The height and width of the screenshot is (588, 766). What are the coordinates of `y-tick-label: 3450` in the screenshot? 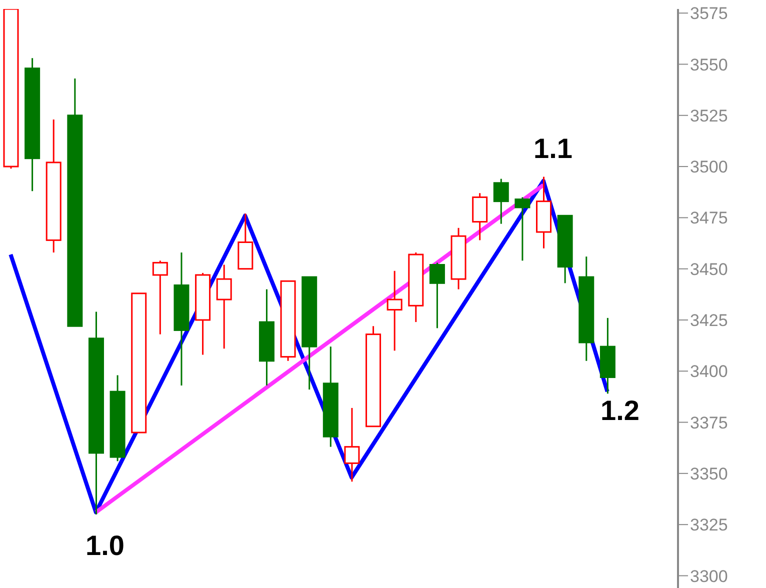 It's located at (709, 269).